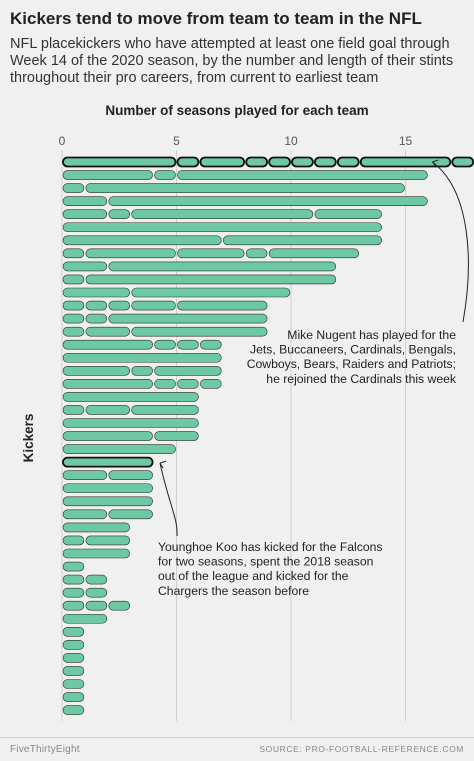 The width and height of the screenshot is (474, 761). What do you see at coordinates (45, 749) in the screenshot?
I see `brand-label: FiveThirtyEight` at bounding box center [45, 749].